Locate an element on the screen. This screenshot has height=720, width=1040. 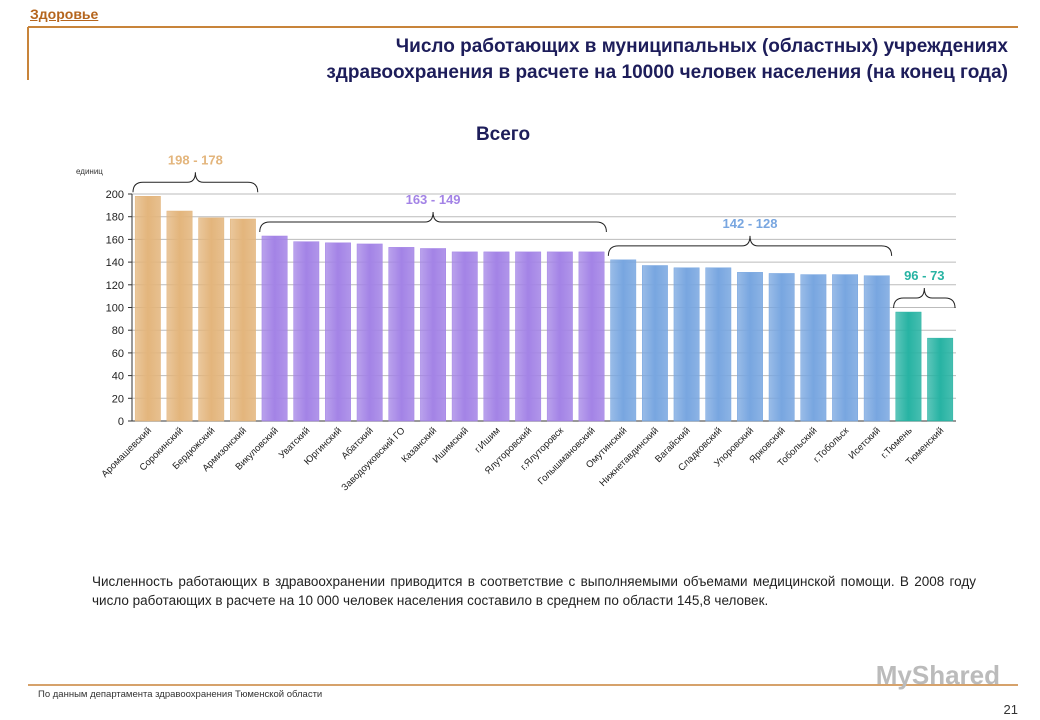
x-tick-label: Голышмановский is located at coordinates (567, 456).